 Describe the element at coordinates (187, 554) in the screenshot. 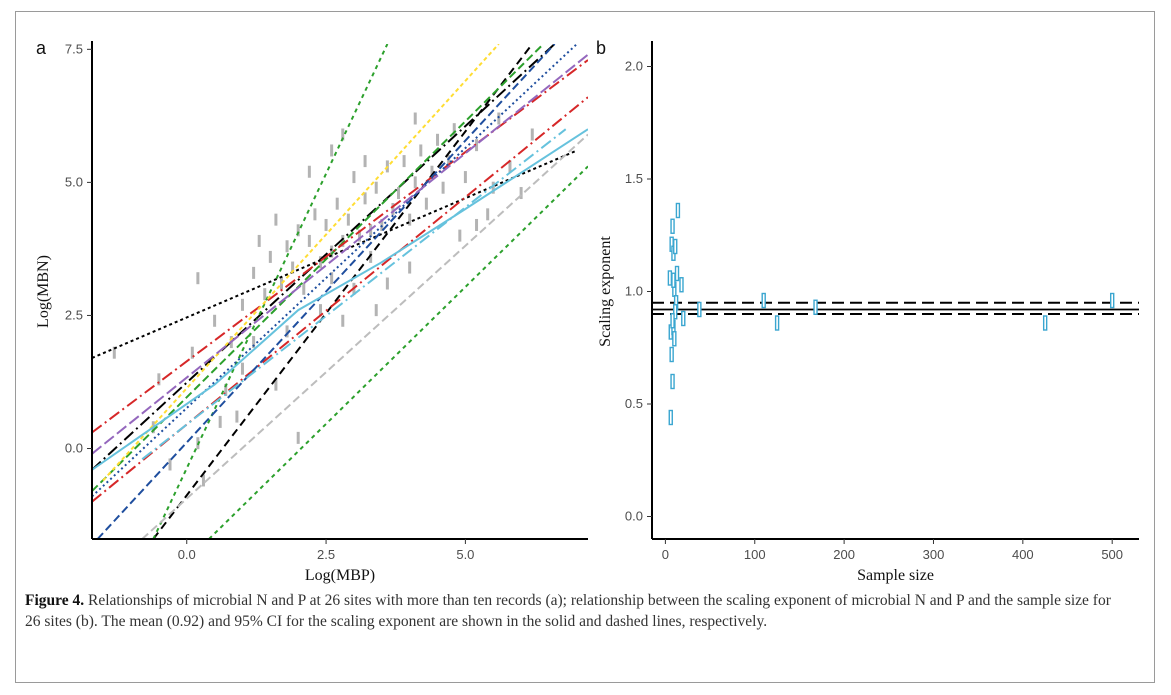

I see `x-tick-label: 0.0` at that location.